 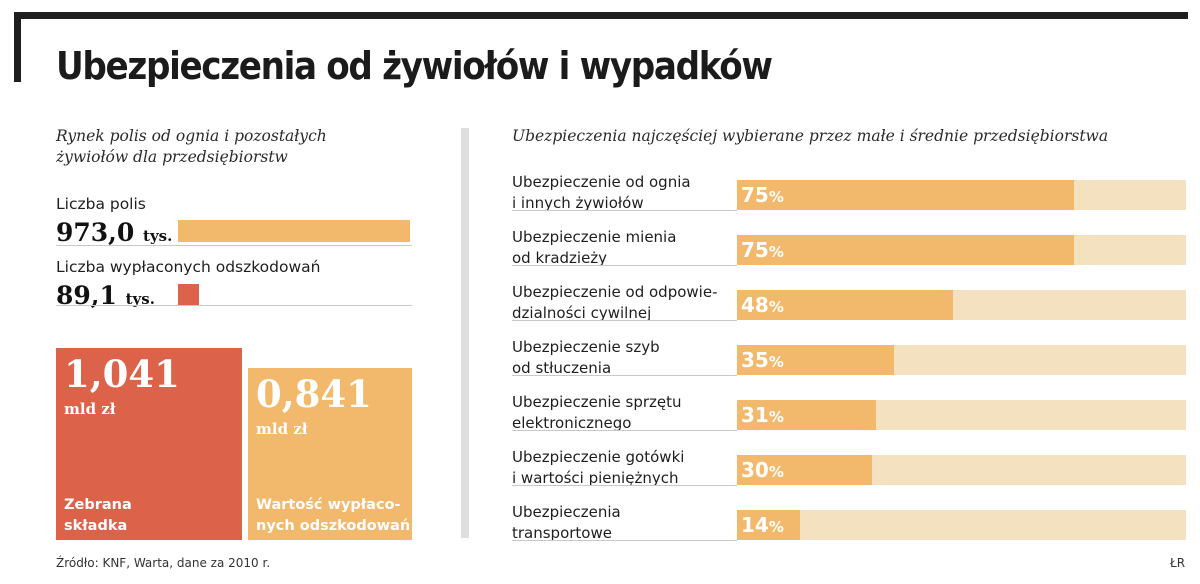 I want to click on payout-label-line1: Wartość wypłaco-, so click(x=328, y=505).